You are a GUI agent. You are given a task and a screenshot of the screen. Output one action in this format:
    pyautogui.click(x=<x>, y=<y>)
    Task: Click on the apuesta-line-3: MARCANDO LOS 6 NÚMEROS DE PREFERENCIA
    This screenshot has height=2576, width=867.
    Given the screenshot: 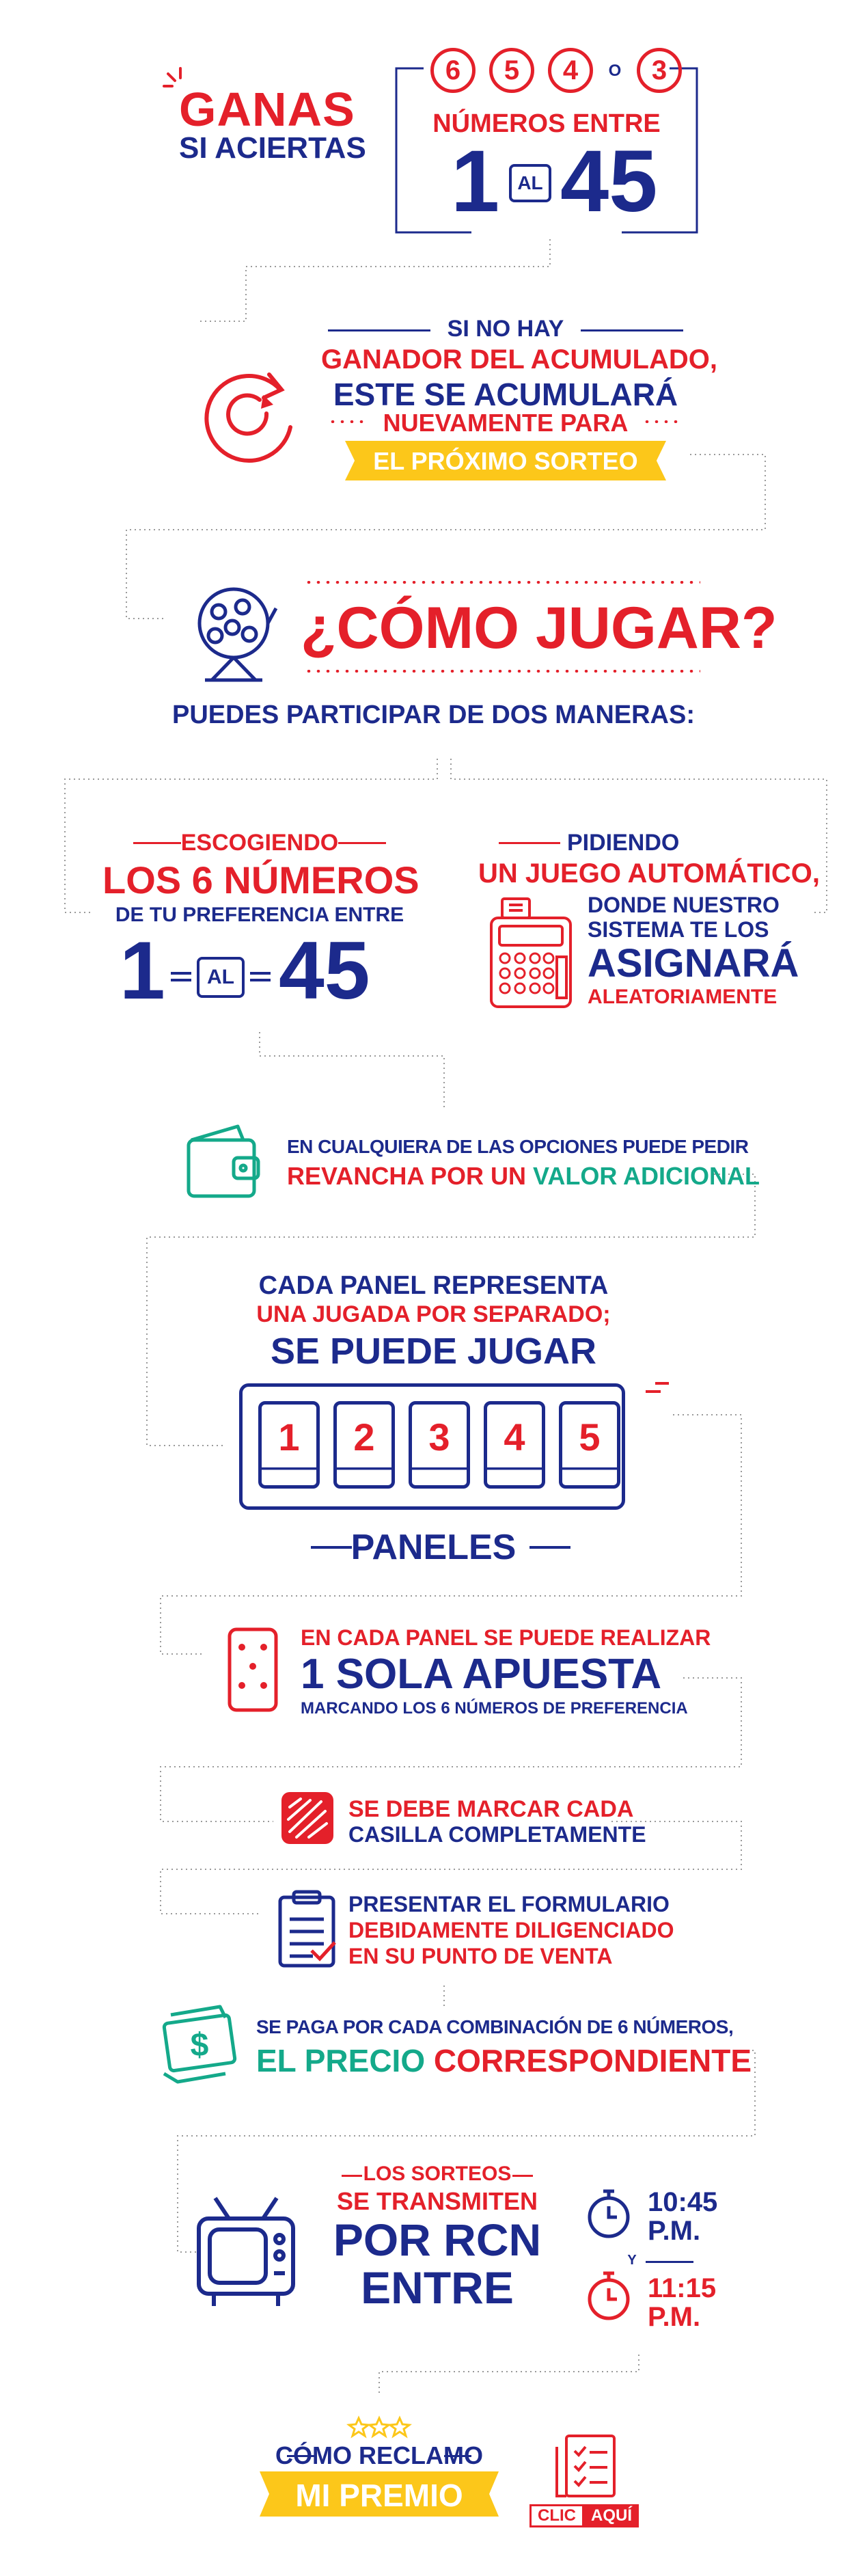 What is the action you would take?
    pyautogui.click(x=494, y=1709)
    